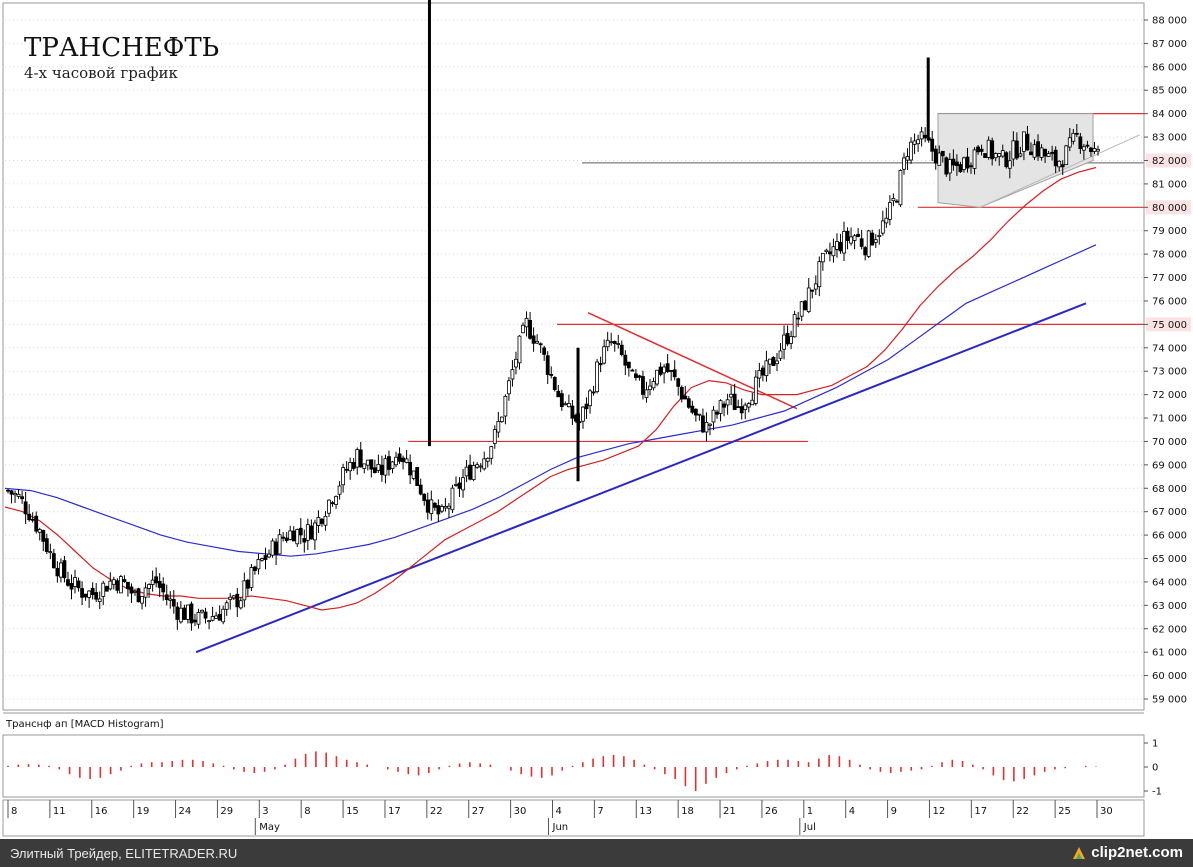  What do you see at coordinates (1157, 792) in the screenshot?
I see `macd-y-tick-label: -1` at bounding box center [1157, 792].